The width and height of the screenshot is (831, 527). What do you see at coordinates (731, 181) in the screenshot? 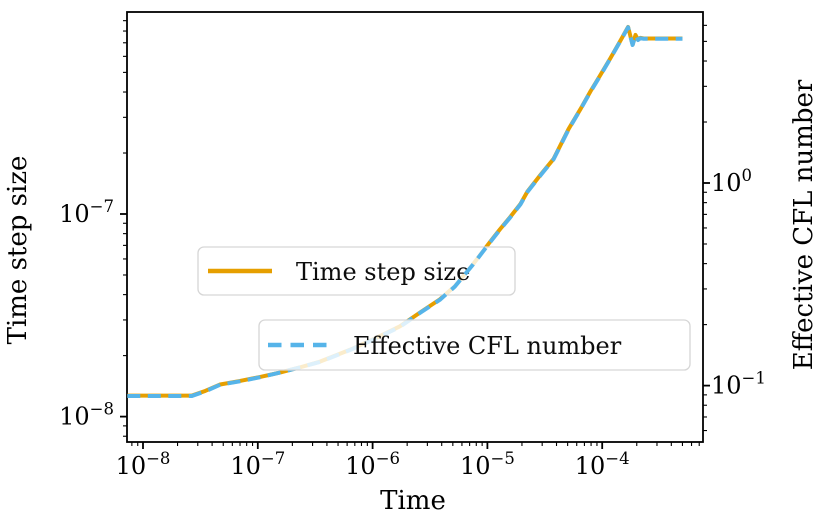
I see `right-tick-label: 10⁰` at bounding box center [731, 181].